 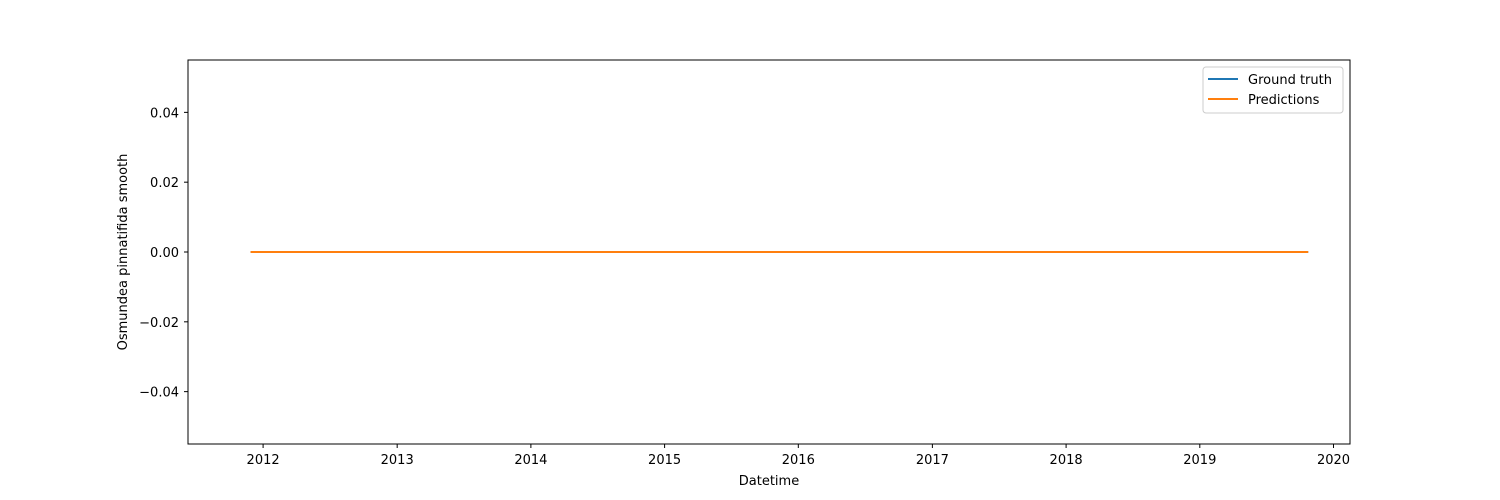 I want to click on y-axis-ticks: 0.04 0.02 0.00 −0.02 −0.04, so click(x=163, y=253).